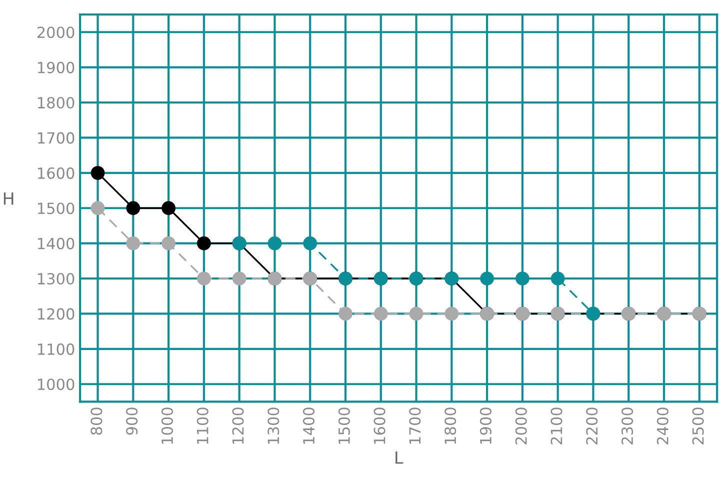  Describe the element at coordinates (274, 426) in the screenshot. I see `x-tick-label: 1300` at that location.